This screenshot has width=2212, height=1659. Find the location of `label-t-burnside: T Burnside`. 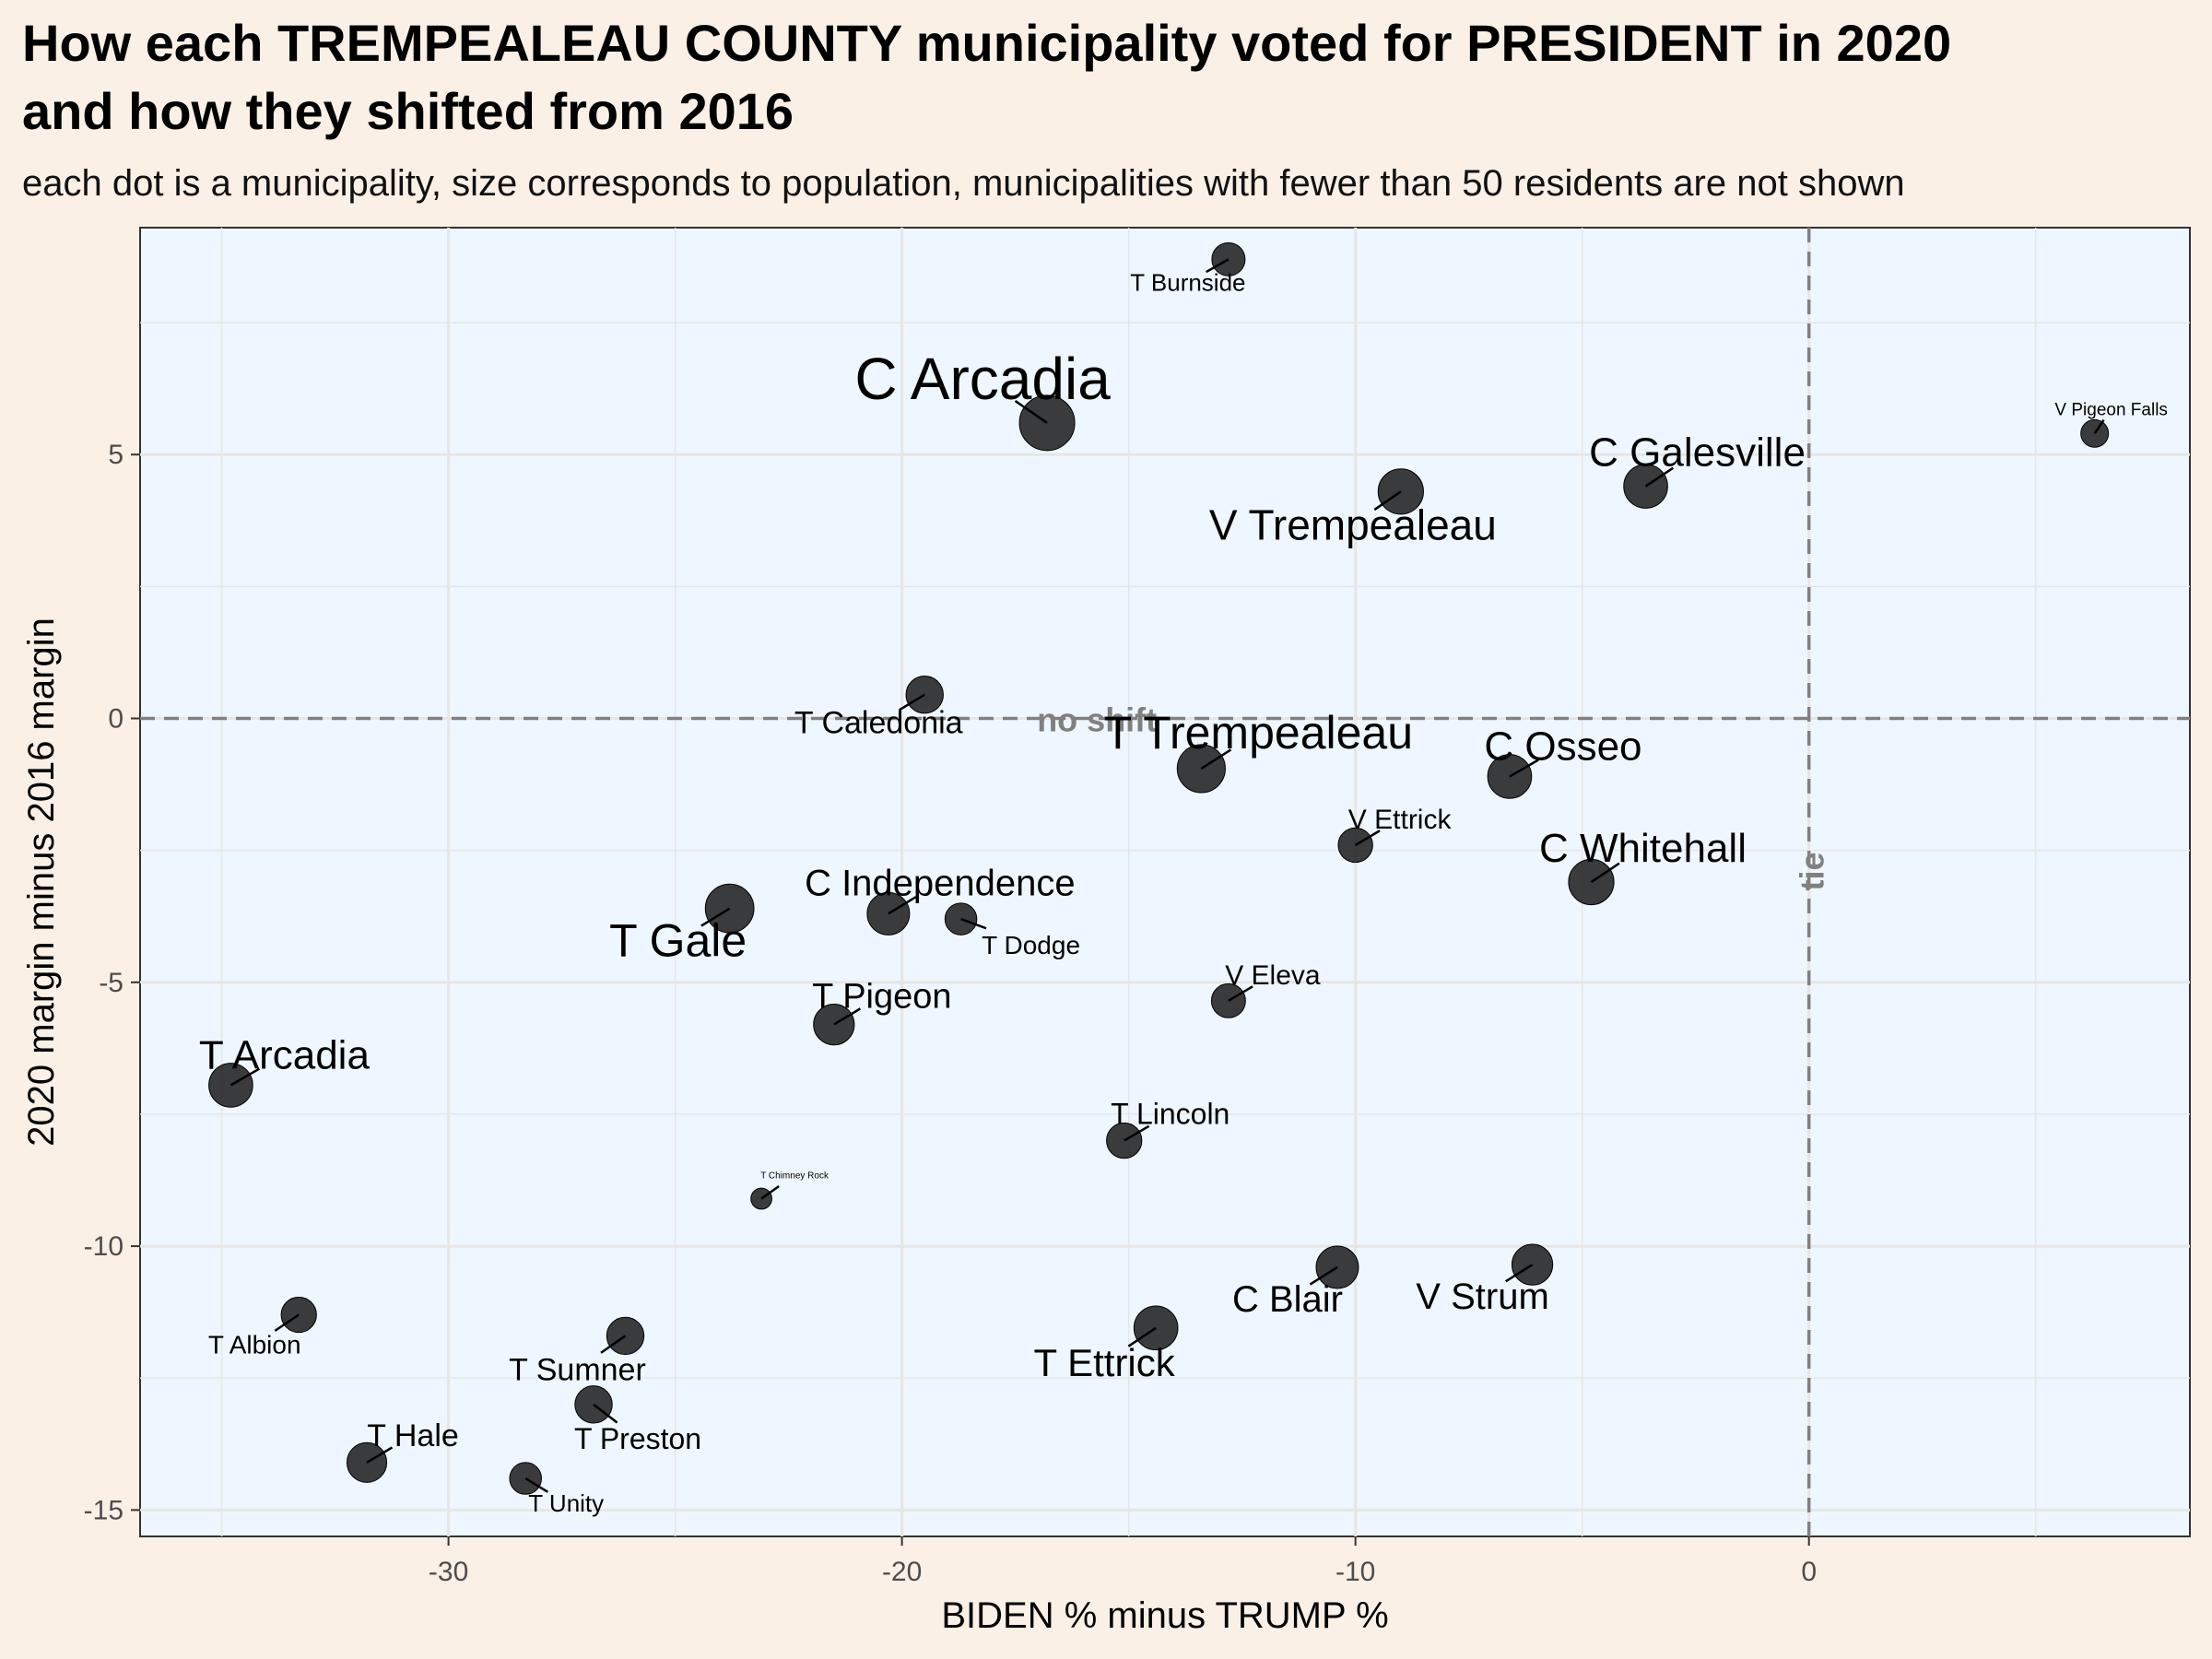

label-t-burnside: T Burnside is located at coordinates (1187, 282).